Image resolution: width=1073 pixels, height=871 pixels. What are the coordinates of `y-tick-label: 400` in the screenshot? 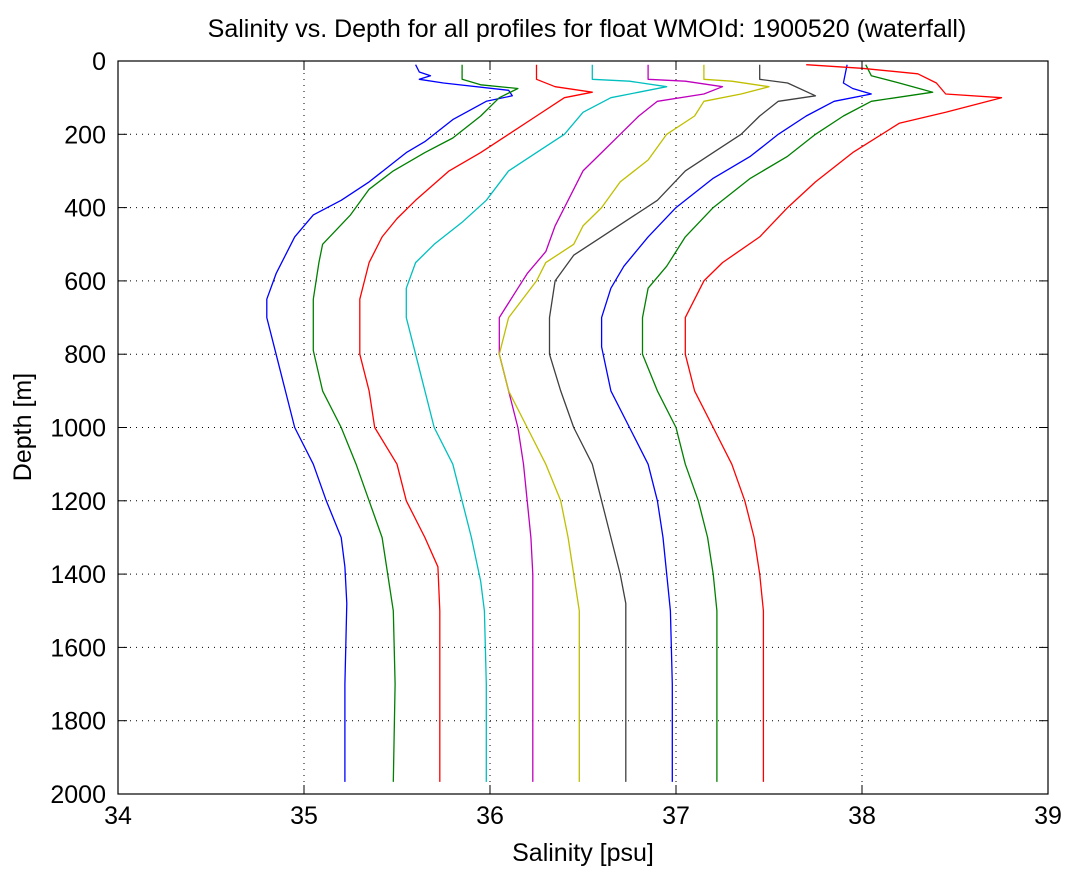 It's located at (85, 209).